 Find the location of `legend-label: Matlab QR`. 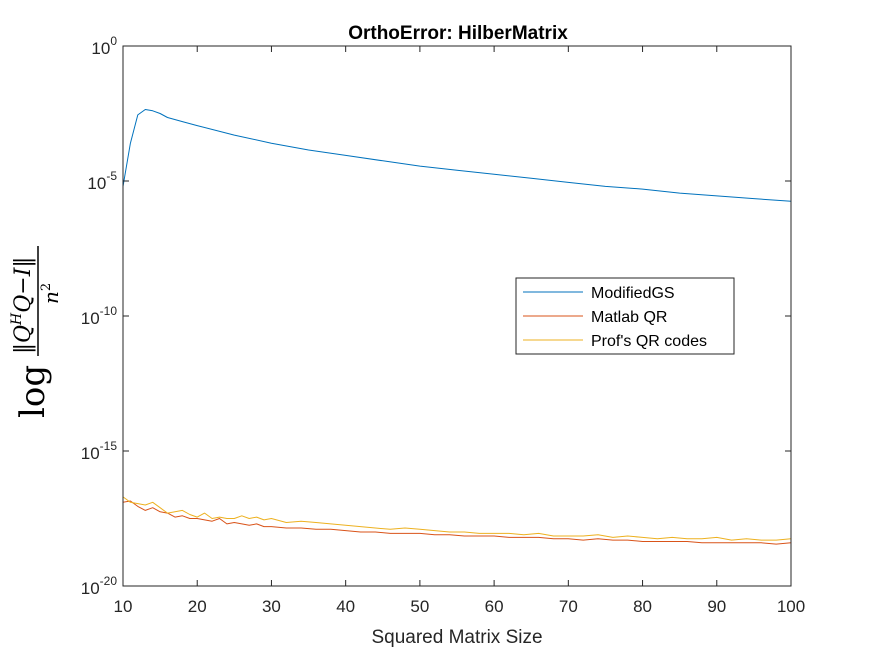

legend-label: Matlab QR is located at coordinates (629, 317).